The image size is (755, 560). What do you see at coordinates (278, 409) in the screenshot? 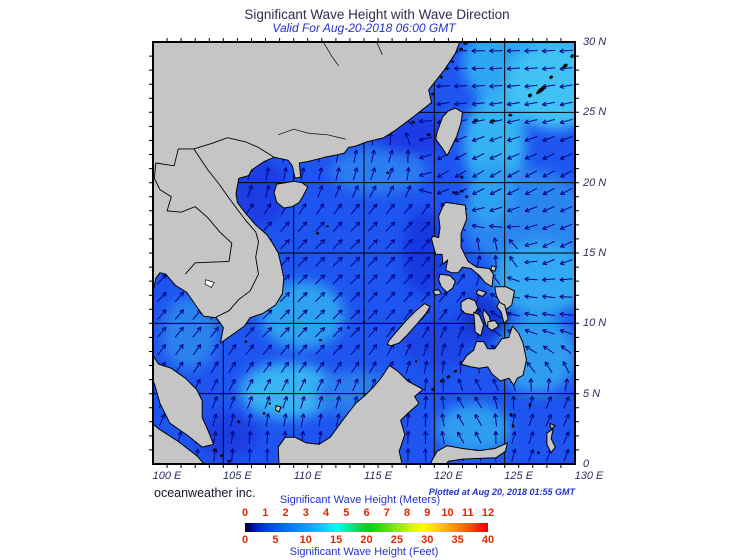
I see `land-natuna-besar` at bounding box center [278, 409].